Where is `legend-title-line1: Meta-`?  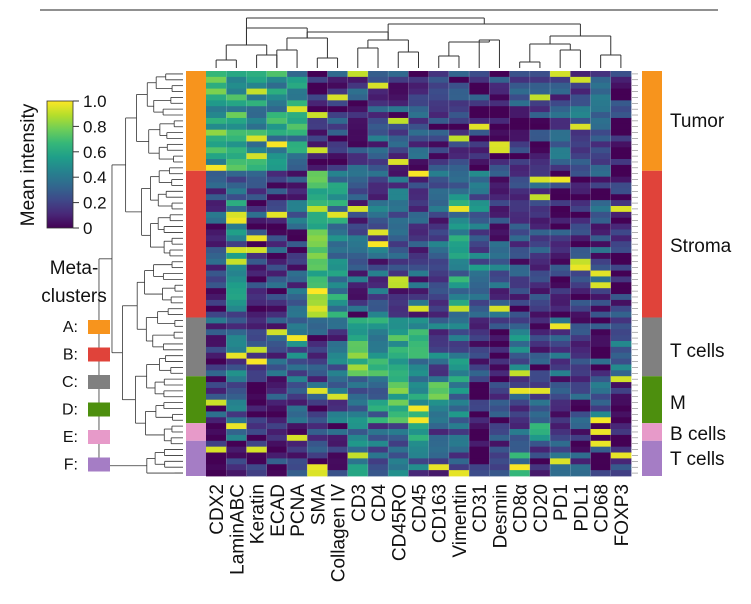
legend-title-line1: Meta- is located at coordinates (74, 268).